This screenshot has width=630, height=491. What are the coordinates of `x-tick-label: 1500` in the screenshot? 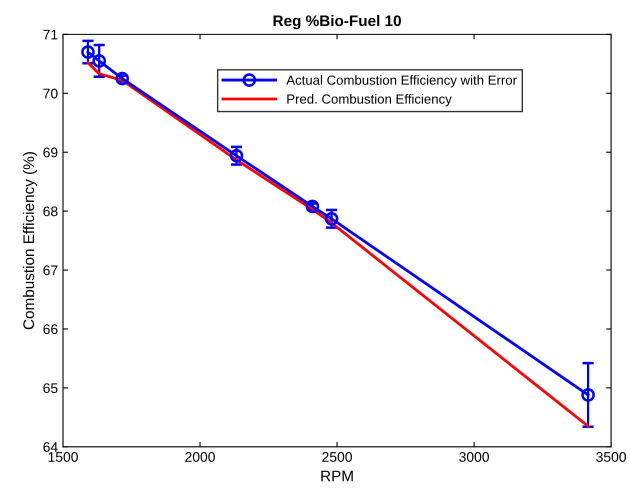 It's located at (63, 457).